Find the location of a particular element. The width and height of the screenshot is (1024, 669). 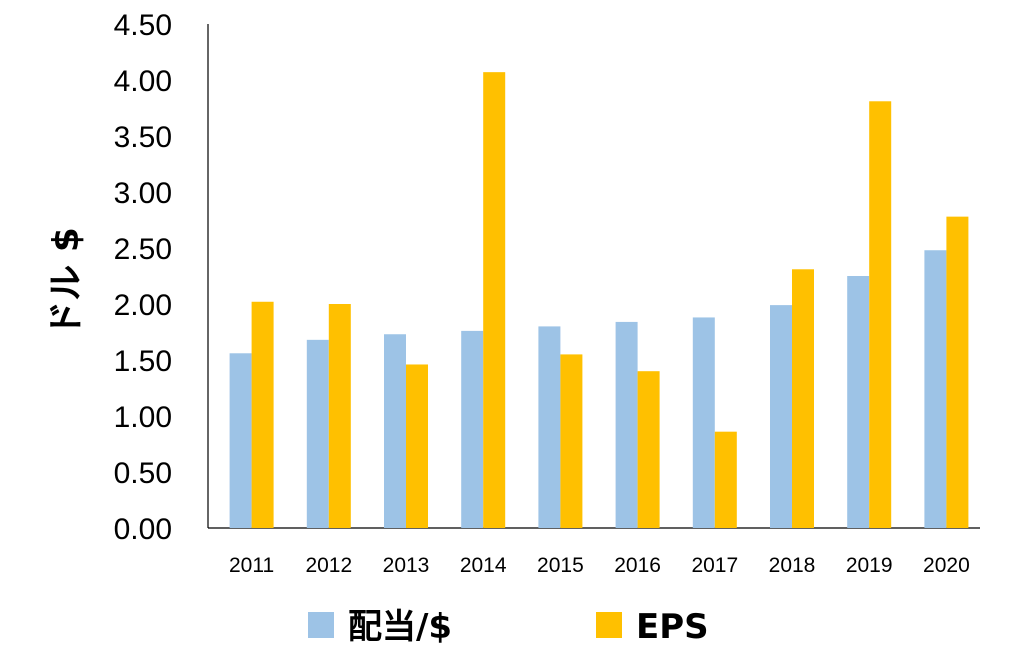

bar-eps-2014 is located at coordinates (494, 300).